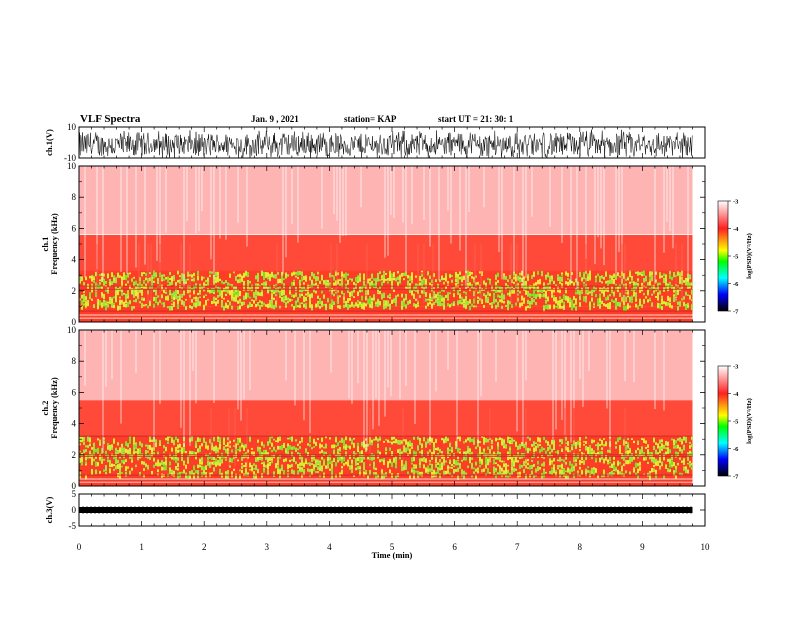 The image size is (792, 617). I want to click on y-axis-label: ch.1(V), so click(49, 142).